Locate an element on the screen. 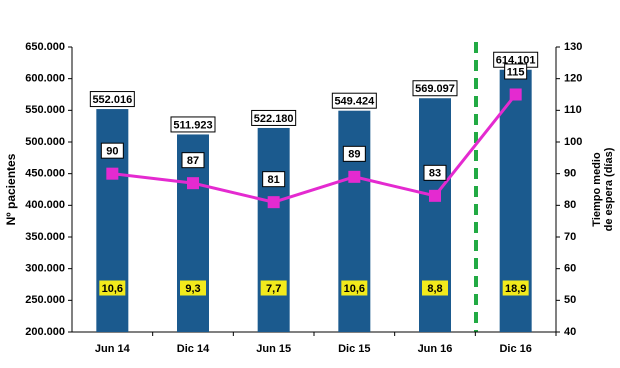  bar-value-label: 511.923 is located at coordinates (192, 125).